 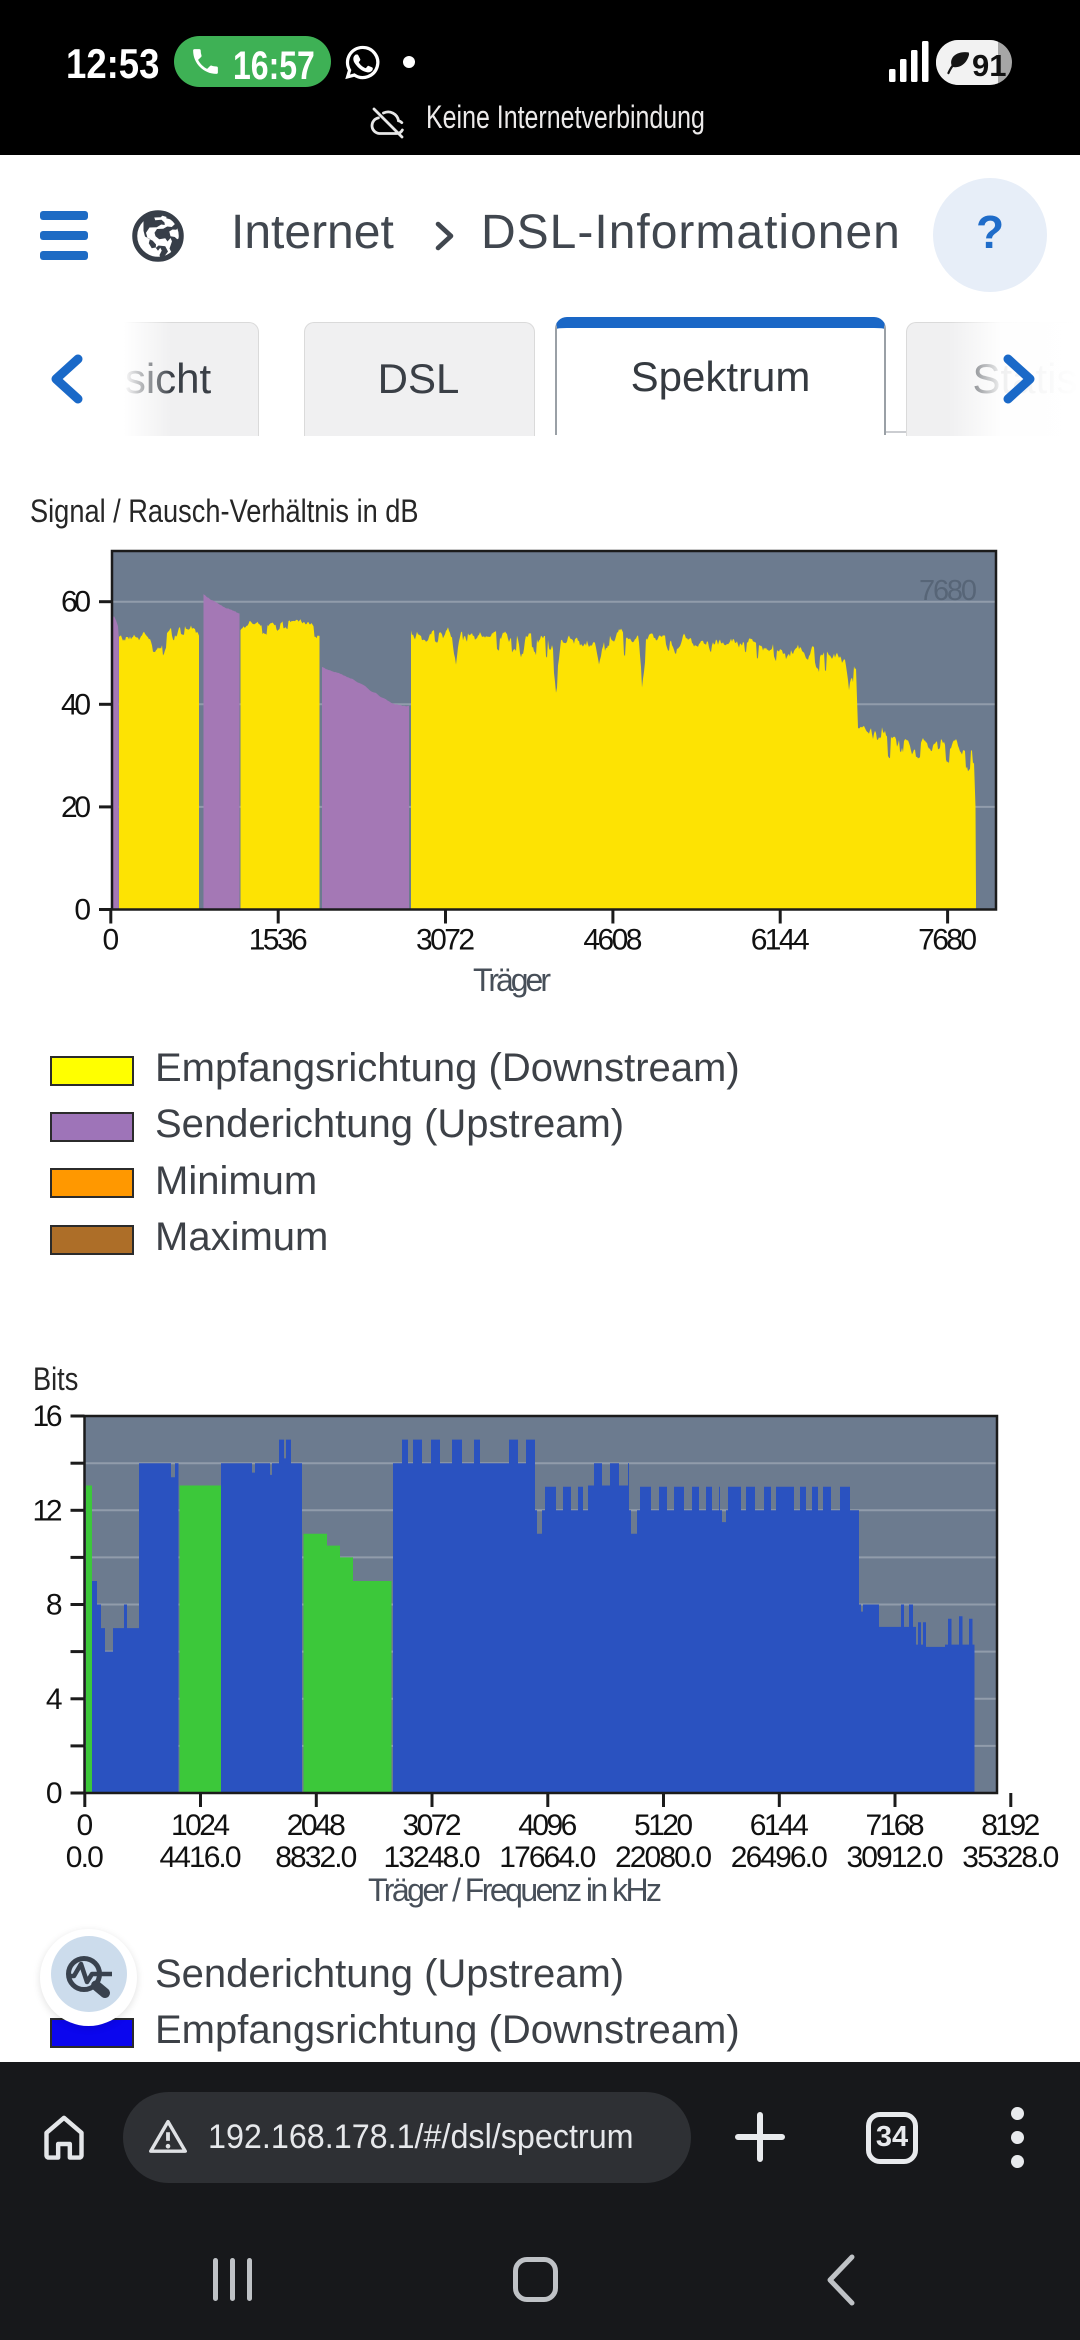 I want to click on svg-text: 4, so click(x=54, y=1699).